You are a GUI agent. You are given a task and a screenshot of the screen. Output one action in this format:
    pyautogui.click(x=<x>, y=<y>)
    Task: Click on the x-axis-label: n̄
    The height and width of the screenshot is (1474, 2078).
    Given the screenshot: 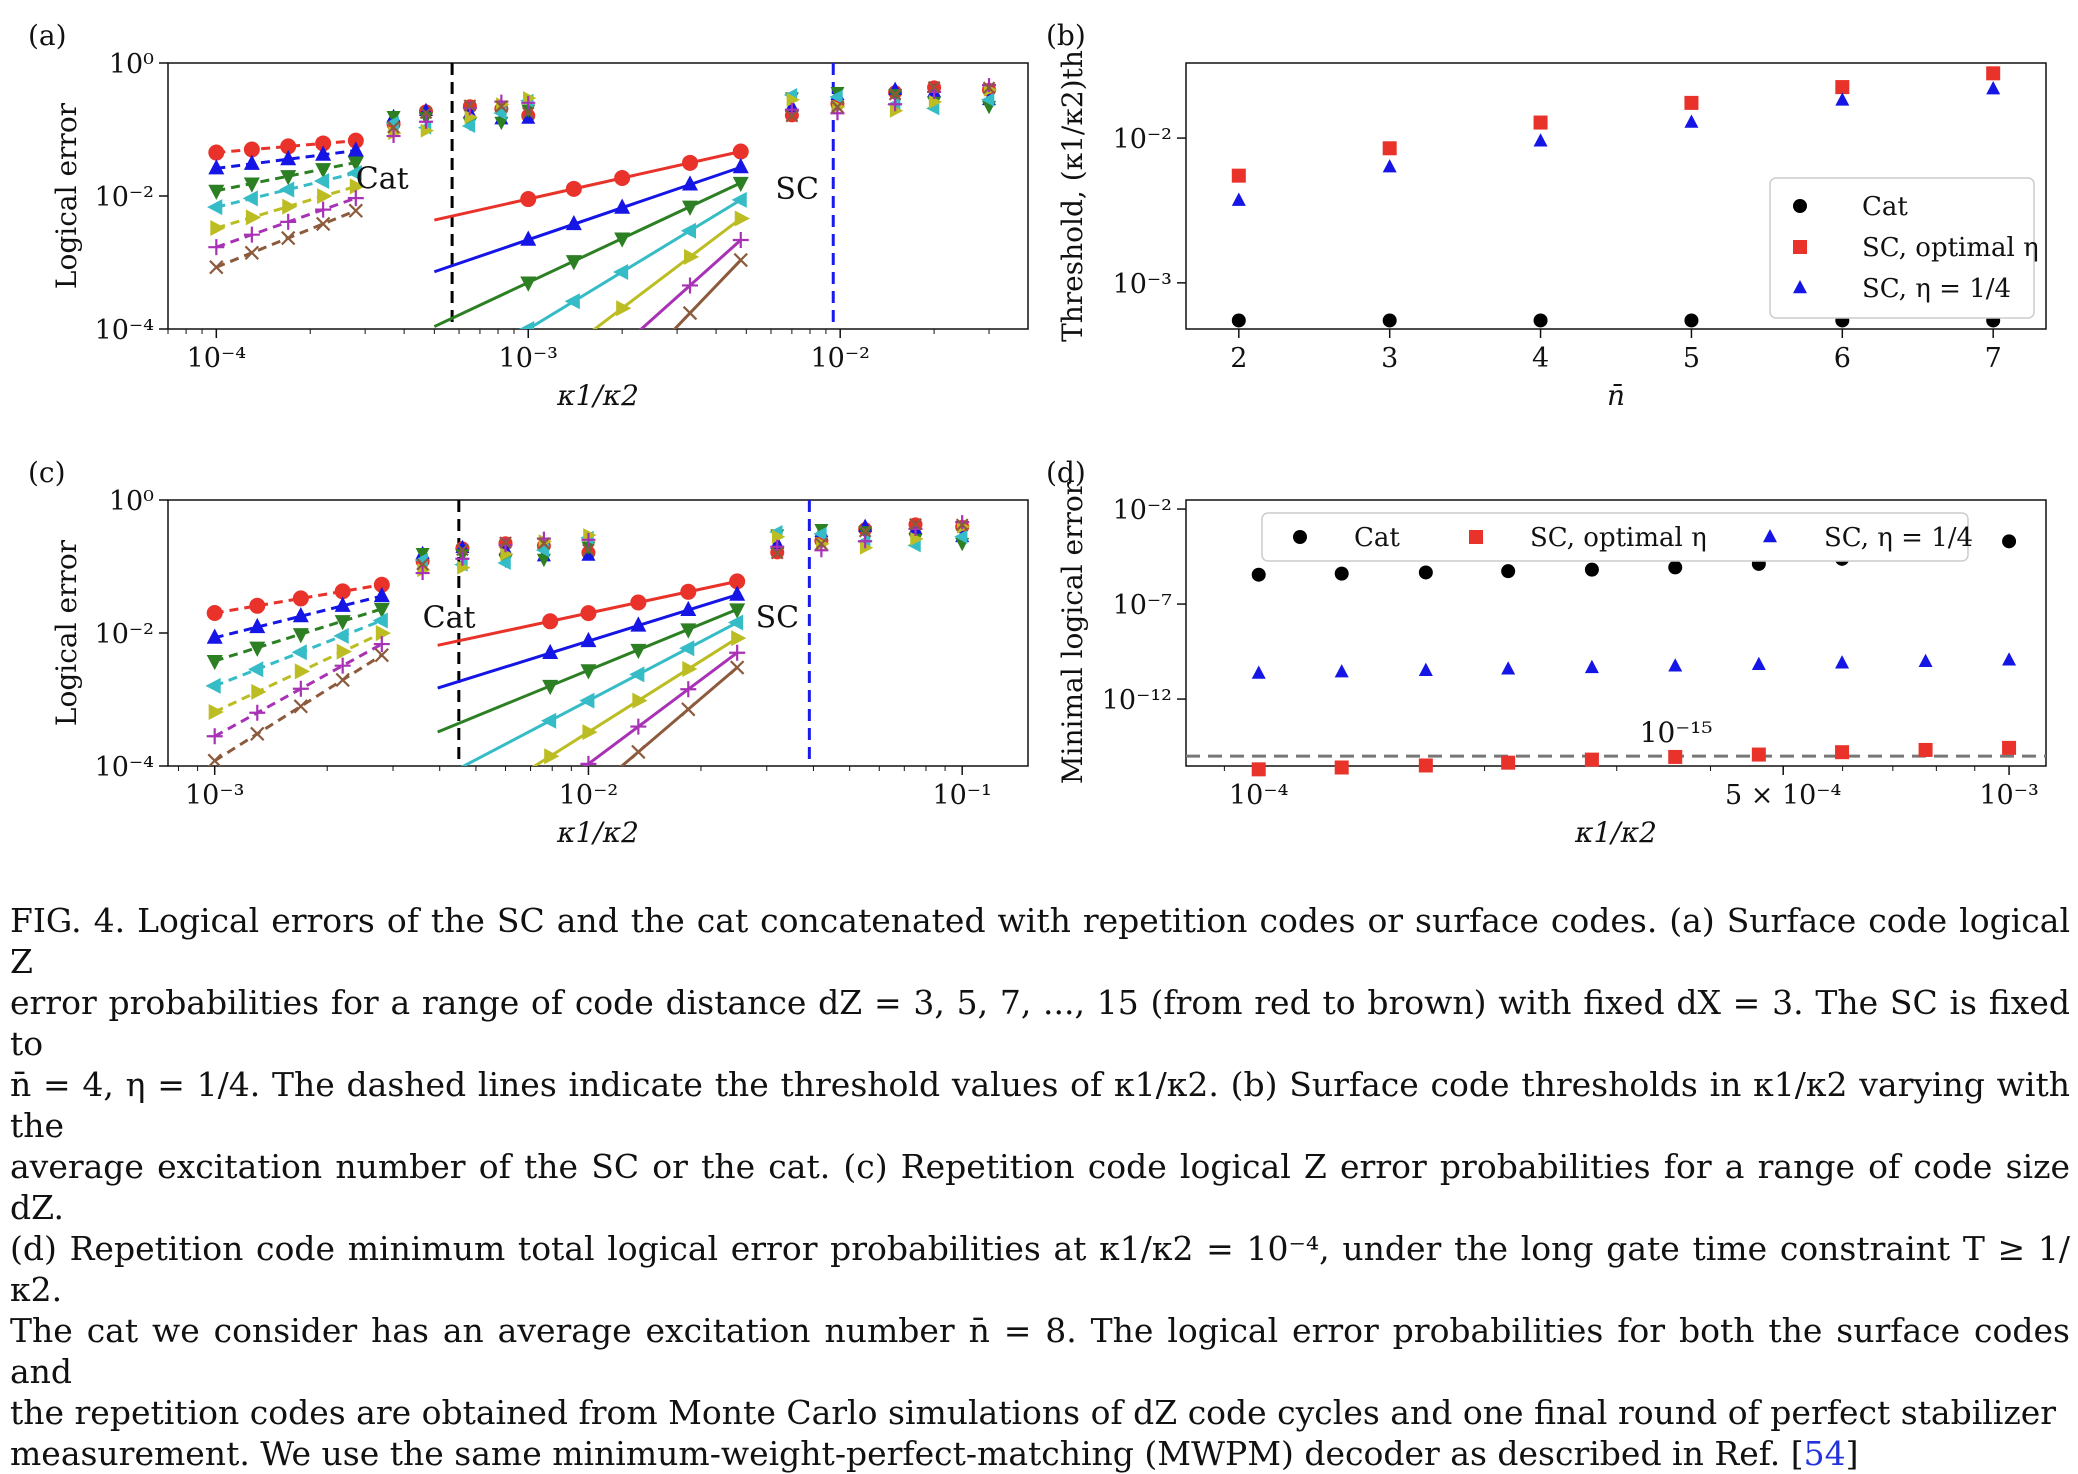 What is the action you would take?
    pyautogui.click(x=1616, y=395)
    